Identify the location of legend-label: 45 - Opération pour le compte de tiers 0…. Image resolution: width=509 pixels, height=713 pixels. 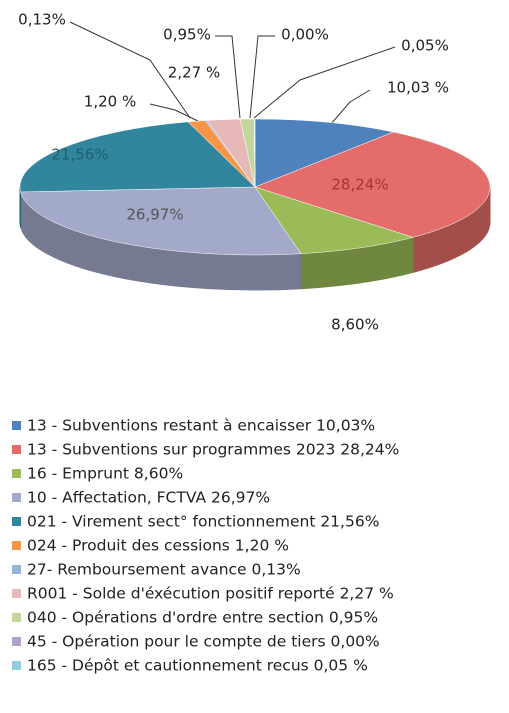
(203, 642).